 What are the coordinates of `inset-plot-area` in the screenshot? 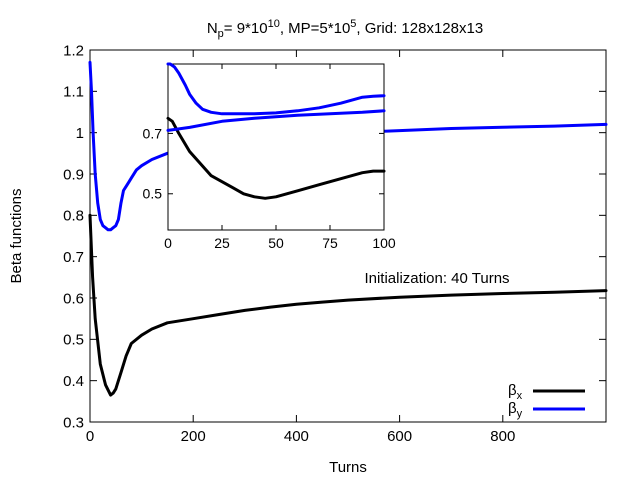 It's located at (276, 147).